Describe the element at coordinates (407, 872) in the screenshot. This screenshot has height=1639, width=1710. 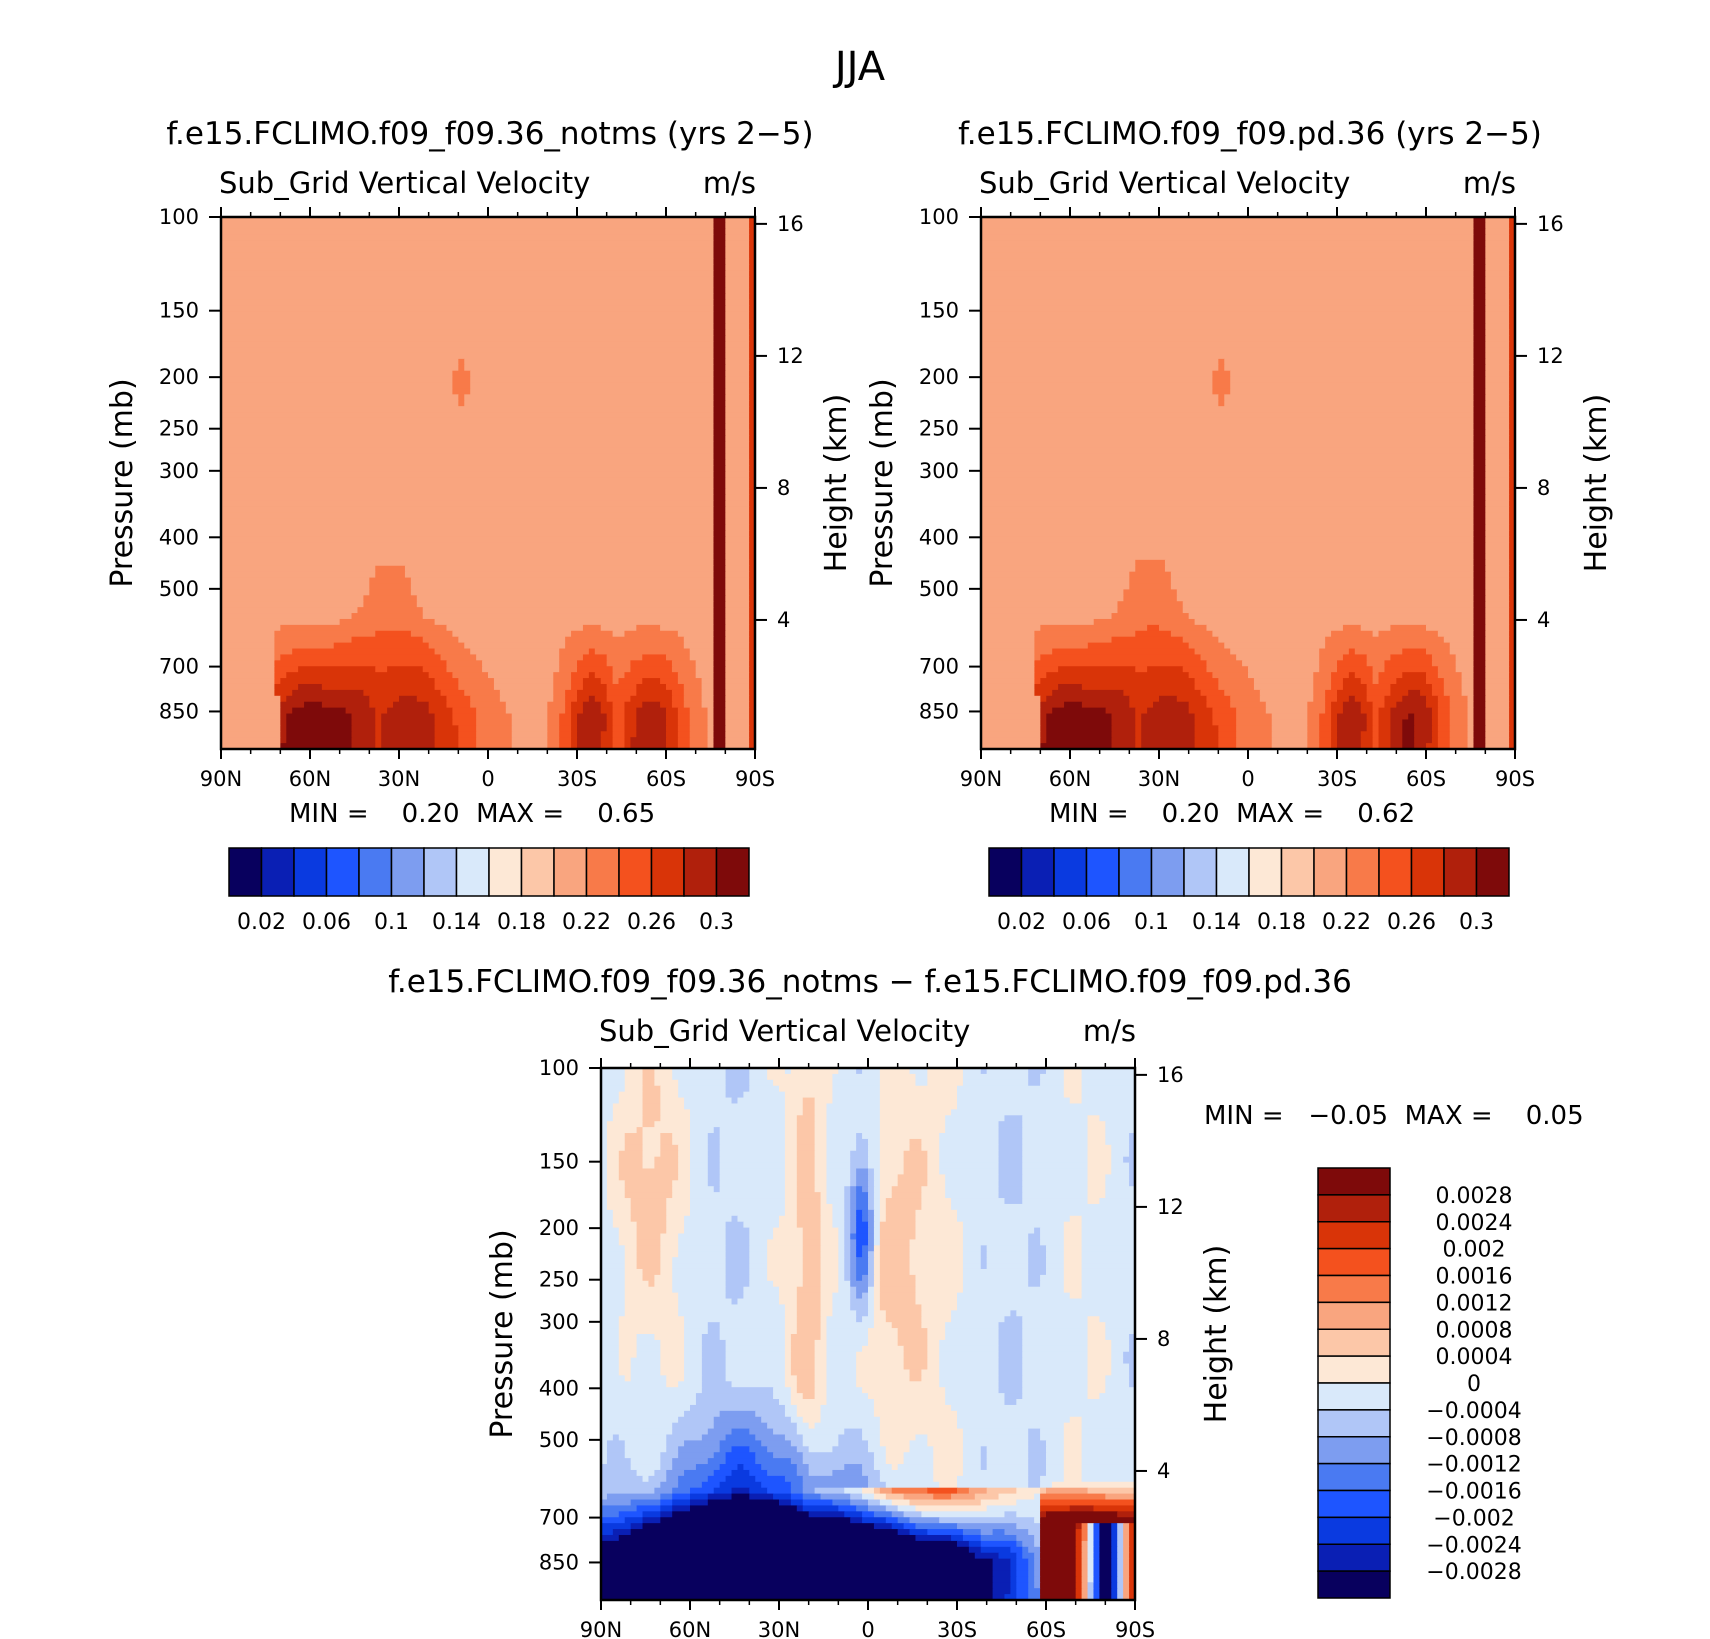
I see `colorbar-box` at that location.